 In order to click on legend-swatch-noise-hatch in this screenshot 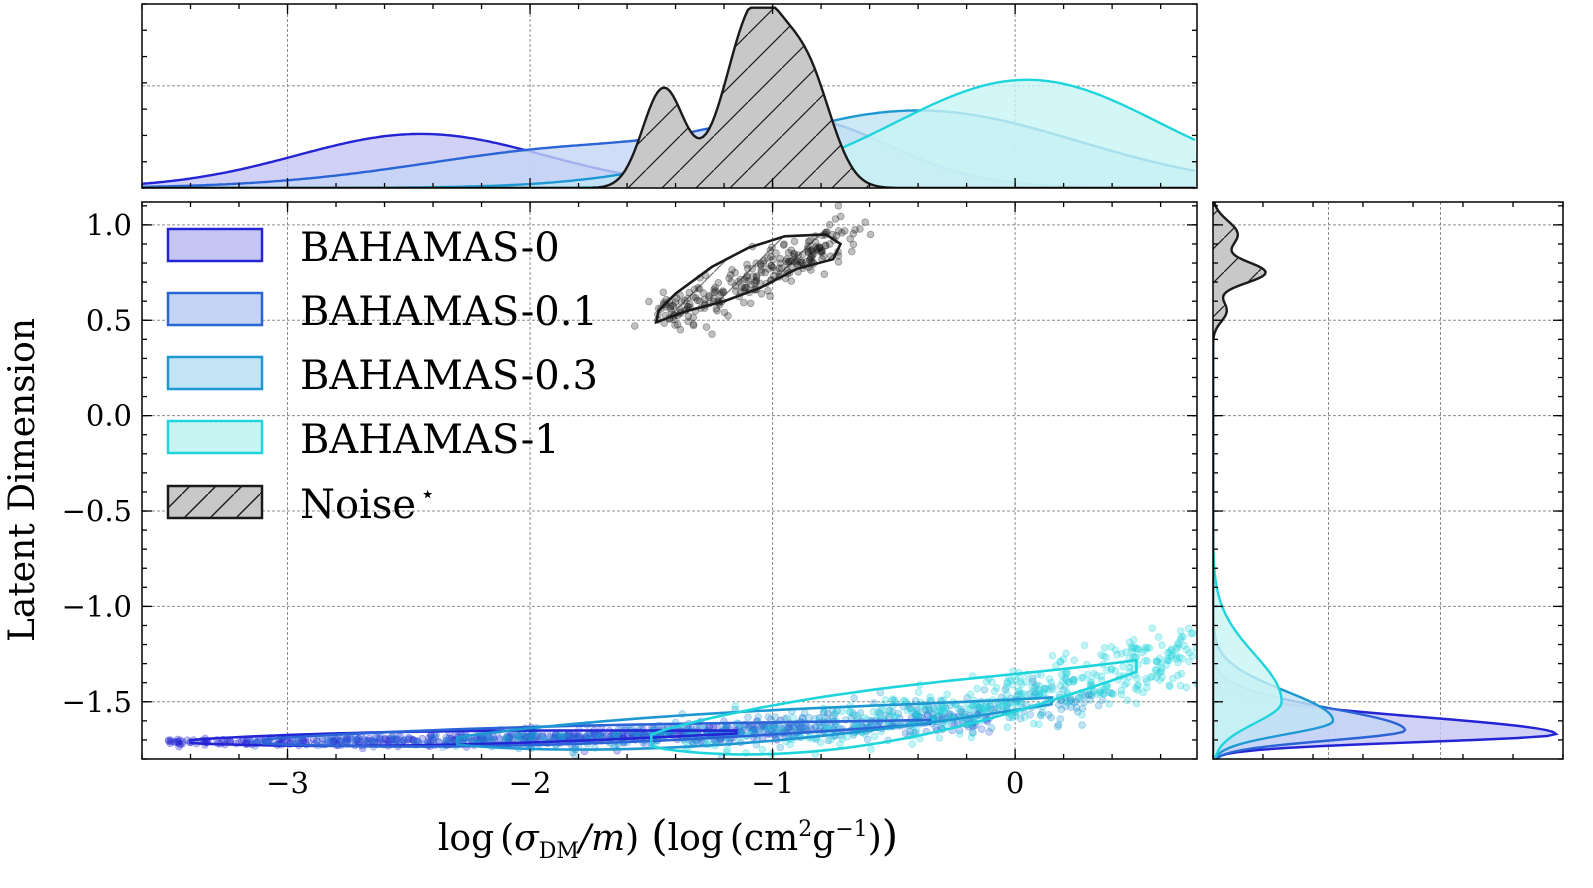, I will do `click(215, 502)`.